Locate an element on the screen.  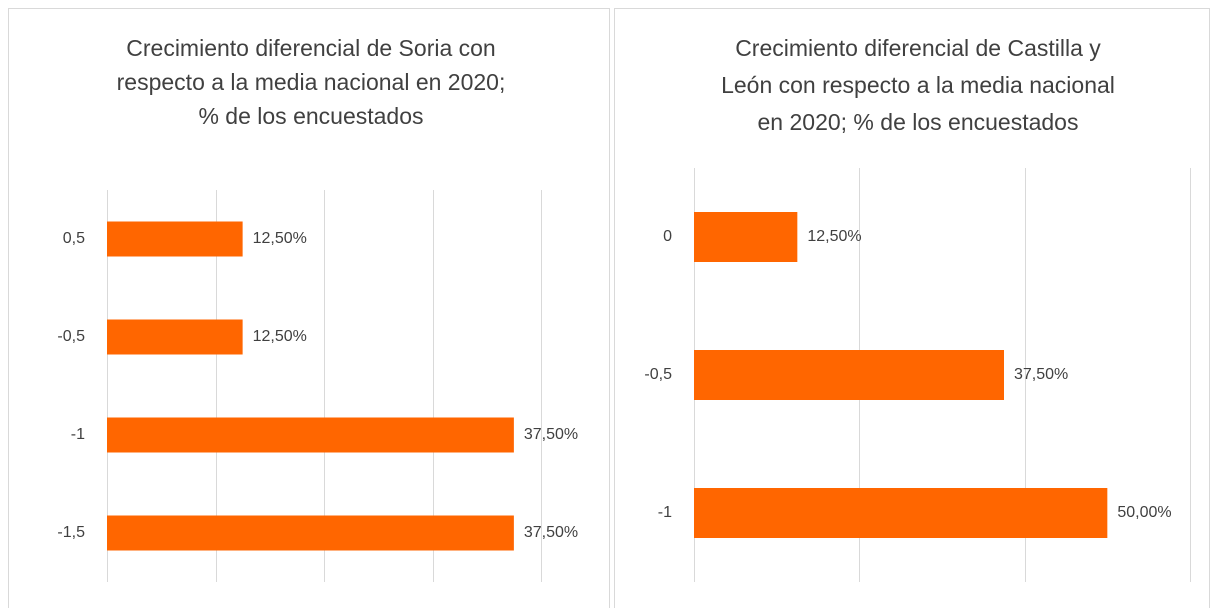
chart-title: en 2020; % de los encuestados is located at coordinates (918, 122).